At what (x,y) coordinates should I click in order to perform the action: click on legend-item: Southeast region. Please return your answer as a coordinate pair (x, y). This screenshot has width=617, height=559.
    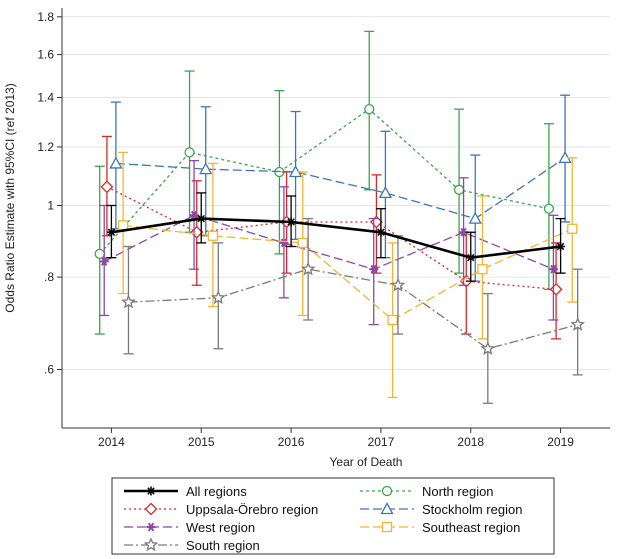
    Looking at the image, I should click on (440, 527).